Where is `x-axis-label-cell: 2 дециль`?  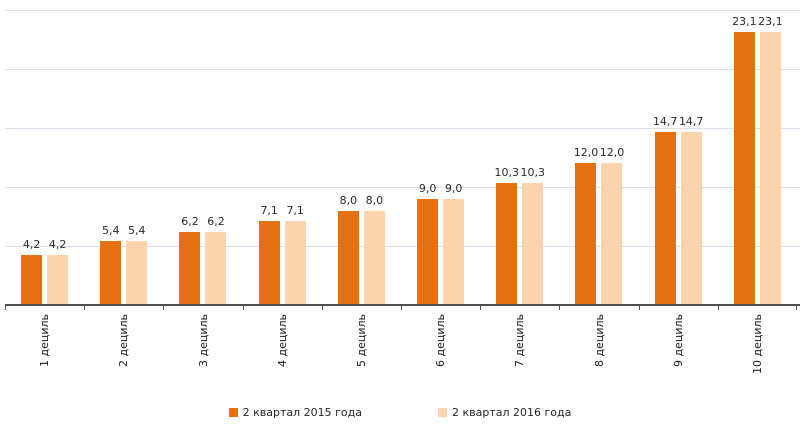
x-axis-label-cell: 2 дециль is located at coordinates (123, 356).